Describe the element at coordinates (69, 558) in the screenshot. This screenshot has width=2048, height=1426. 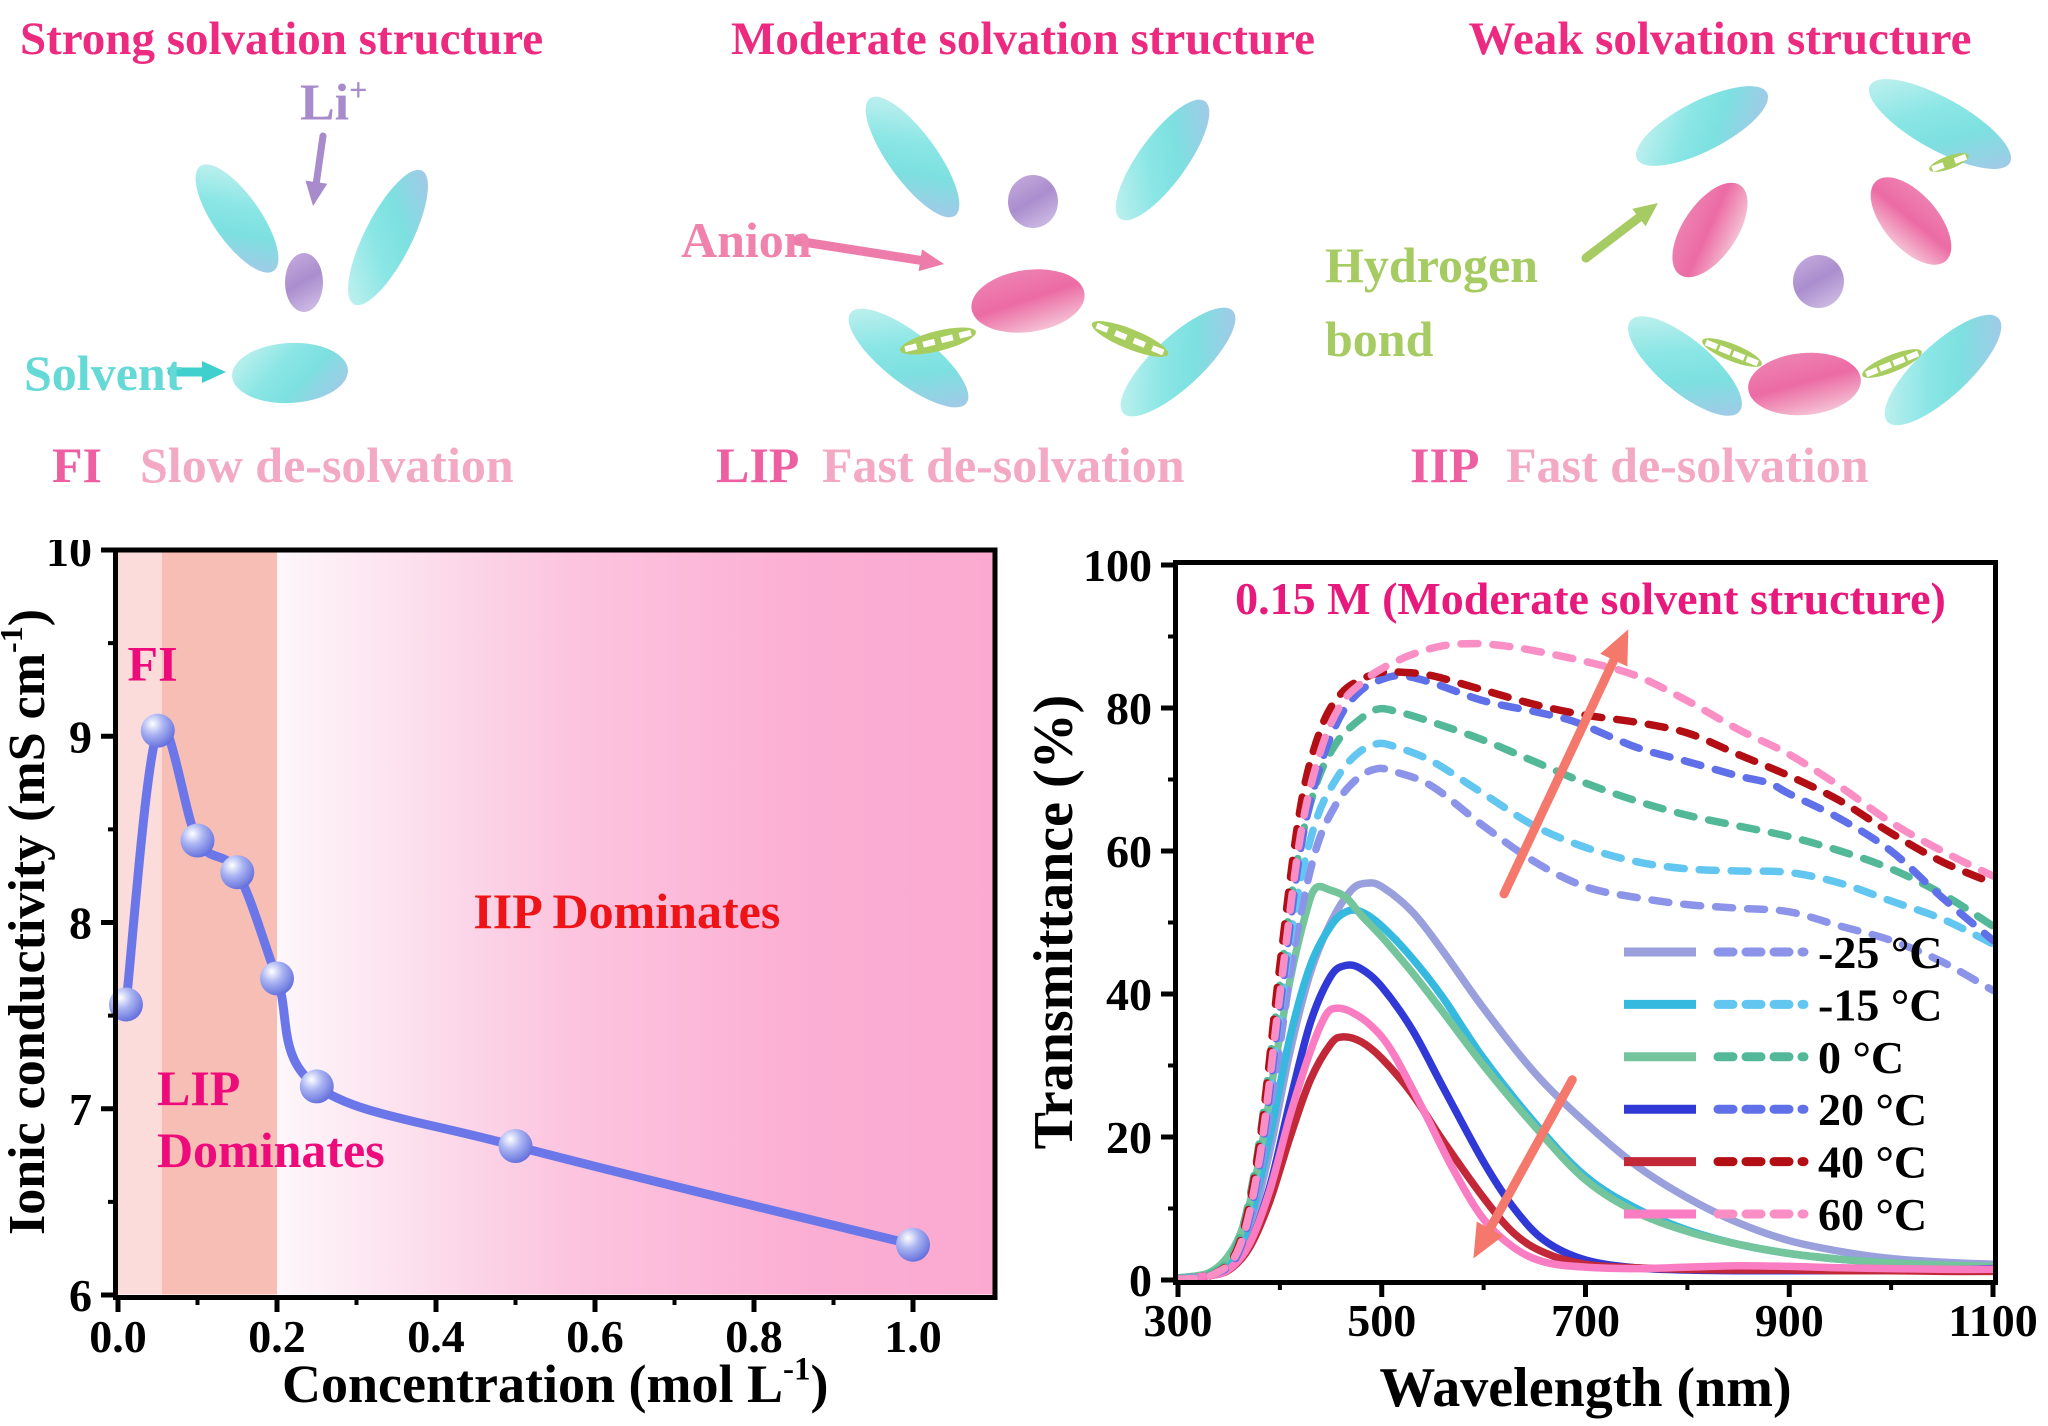
I see `svg-text: 10` at that location.